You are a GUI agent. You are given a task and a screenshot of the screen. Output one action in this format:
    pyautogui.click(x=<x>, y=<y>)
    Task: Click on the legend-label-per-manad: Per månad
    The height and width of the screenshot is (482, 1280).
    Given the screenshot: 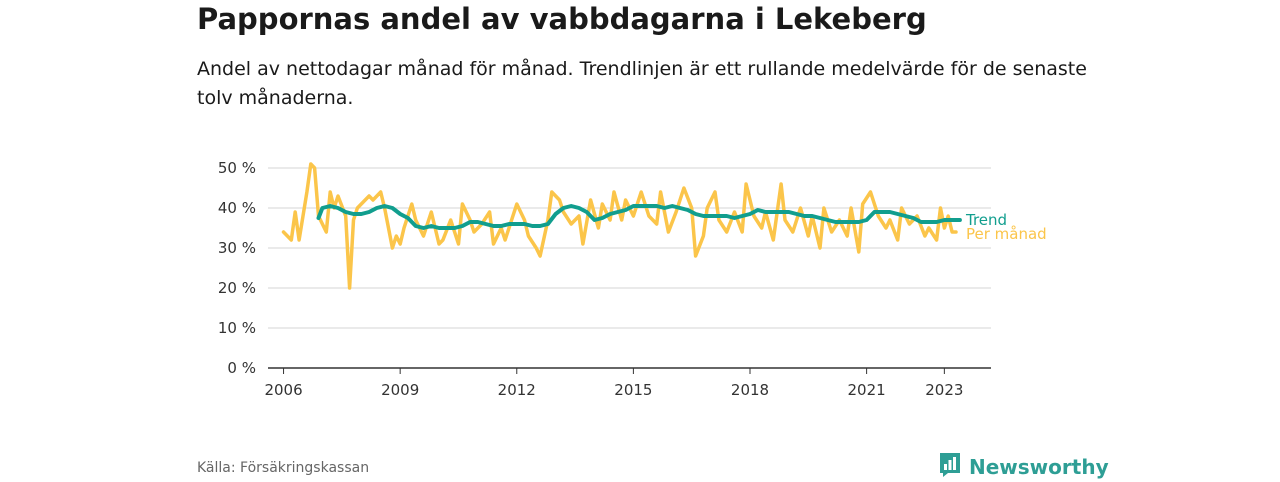 What is the action you would take?
    pyautogui.click(x=1006, y=234)
    